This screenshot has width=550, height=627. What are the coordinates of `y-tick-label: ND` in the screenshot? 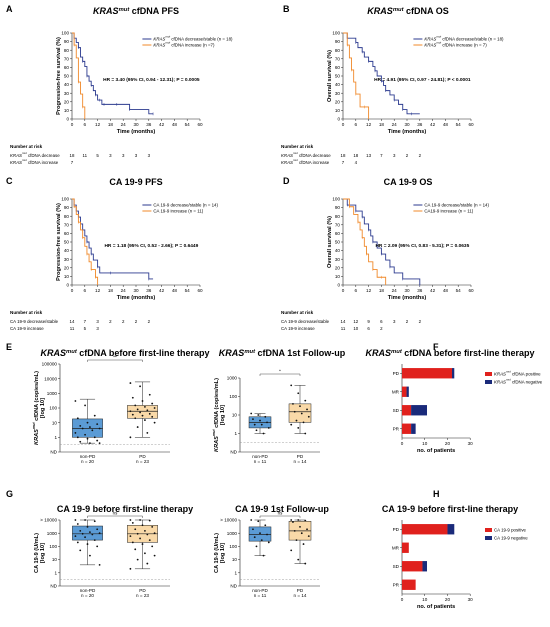 It's located at (53, 452).